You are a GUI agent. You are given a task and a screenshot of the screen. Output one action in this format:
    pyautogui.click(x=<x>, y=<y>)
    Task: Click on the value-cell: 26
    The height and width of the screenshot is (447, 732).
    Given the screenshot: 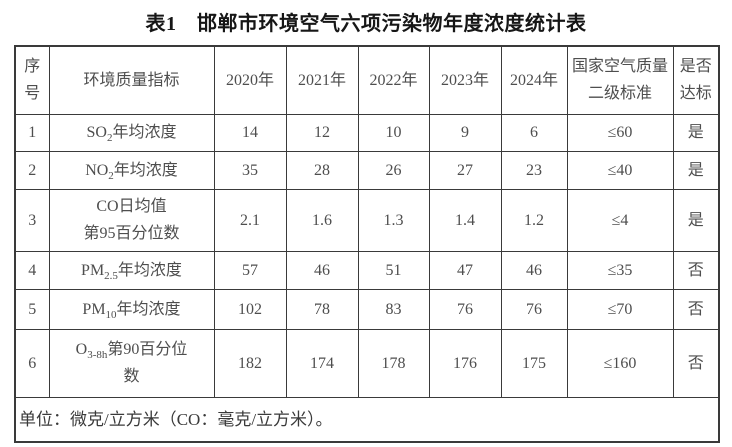 What is the action you would take?
    pyautogui.click(x=393, y=170)
    